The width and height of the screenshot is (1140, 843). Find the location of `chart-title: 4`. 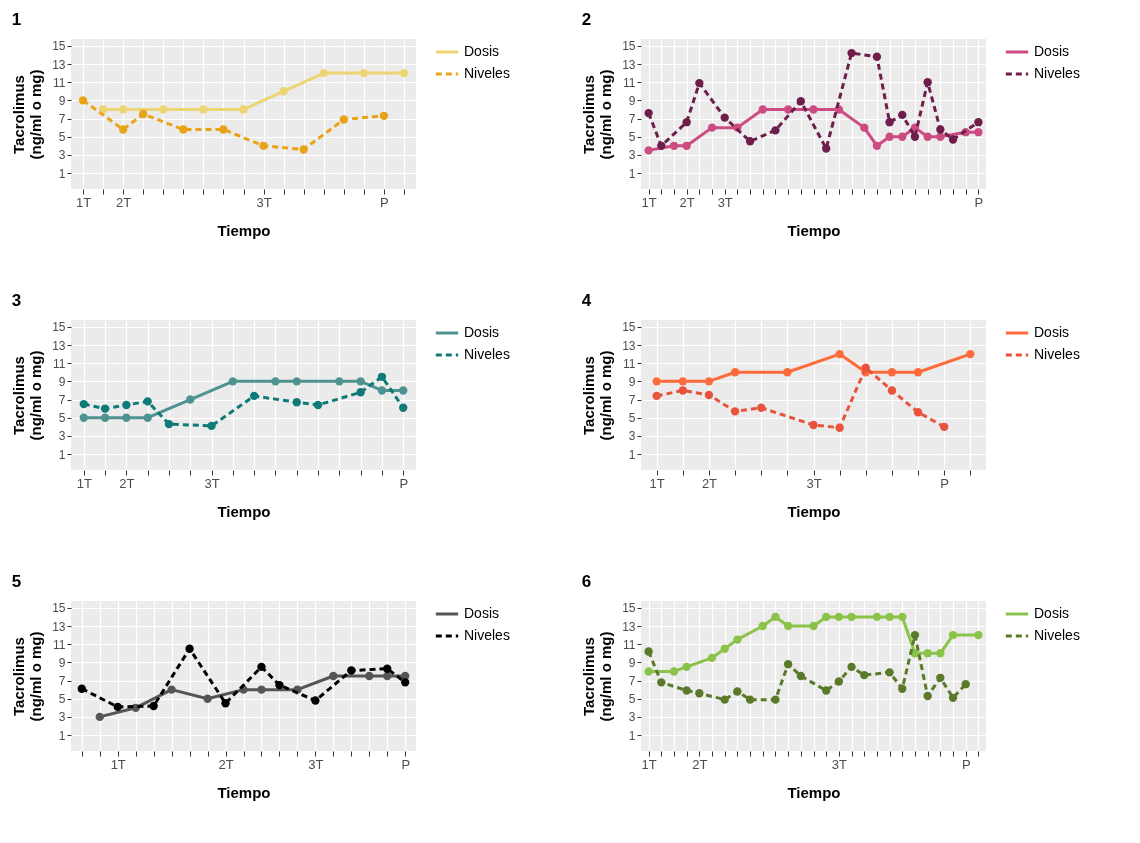

chart-title: 4 is located at coordinates (586, 300).